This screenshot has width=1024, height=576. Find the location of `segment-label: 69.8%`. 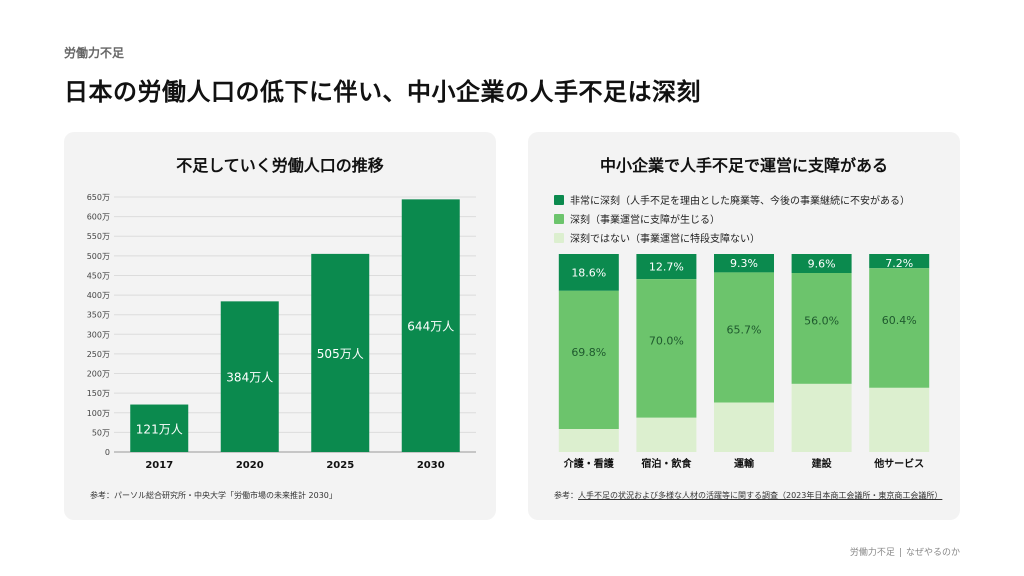

segment-label: 69.8% is located at coordinates (588, 352).